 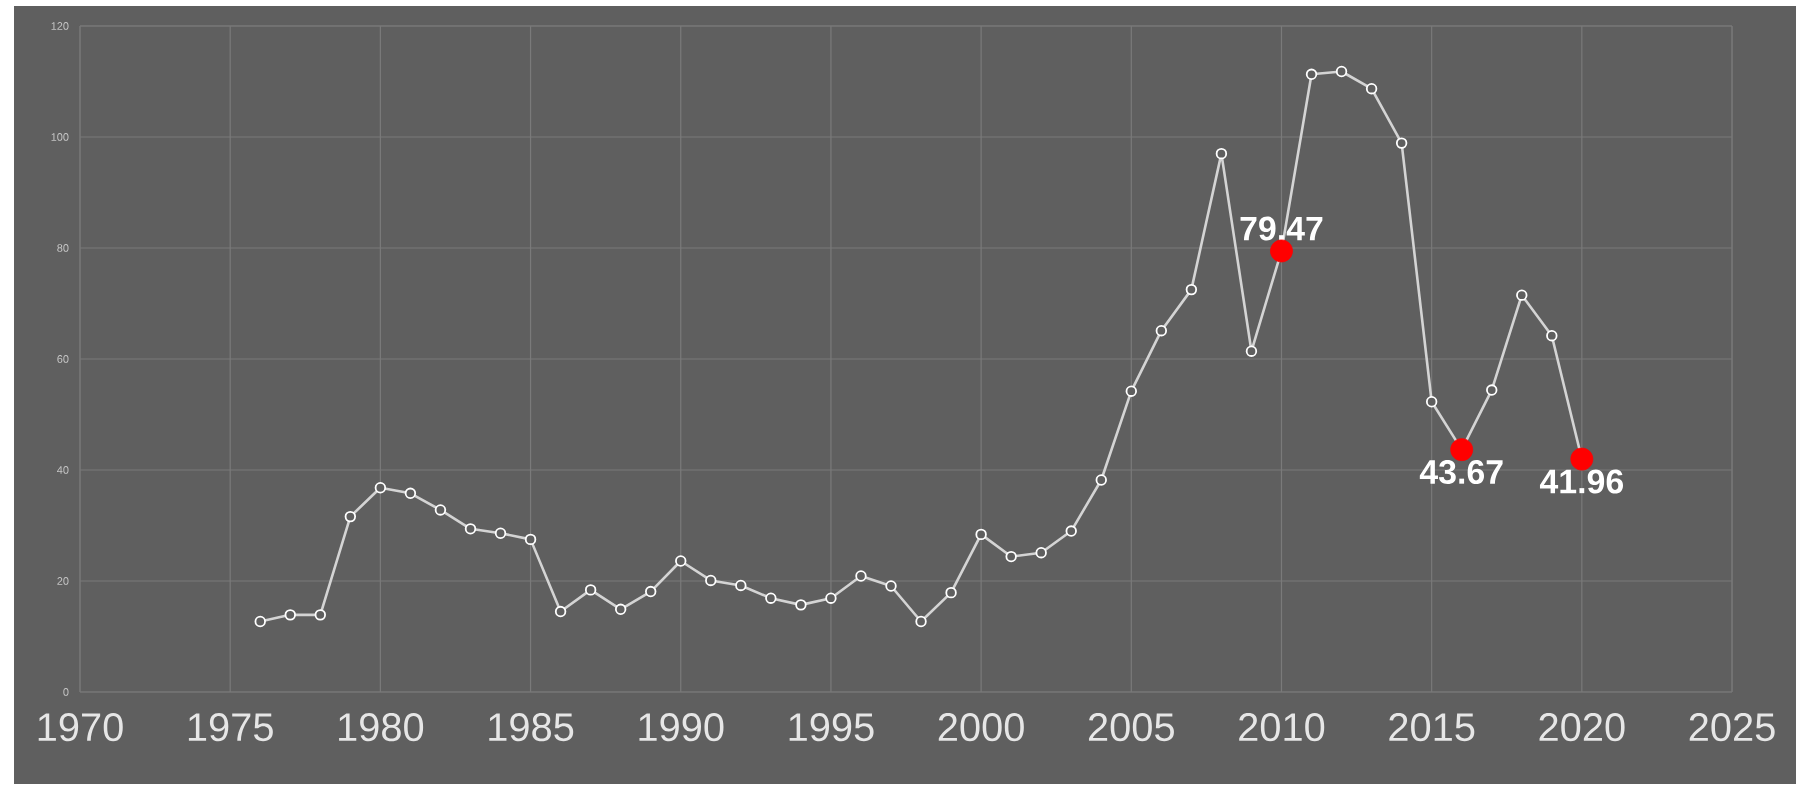 What do you see at coordinates (1582, 727) in the screenshot?
I see `x-tick-label: 2020` at bounding box center [1582, 727].